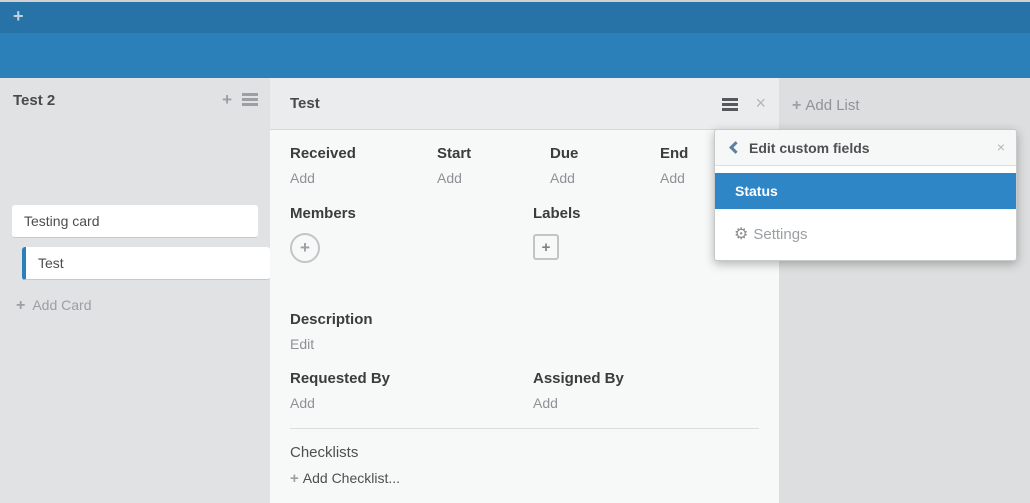 This screenshot has width=1030, height=503. Describe the element at coordinates (865, 169) in the screenshot. I see `popup-spacer` at that location.